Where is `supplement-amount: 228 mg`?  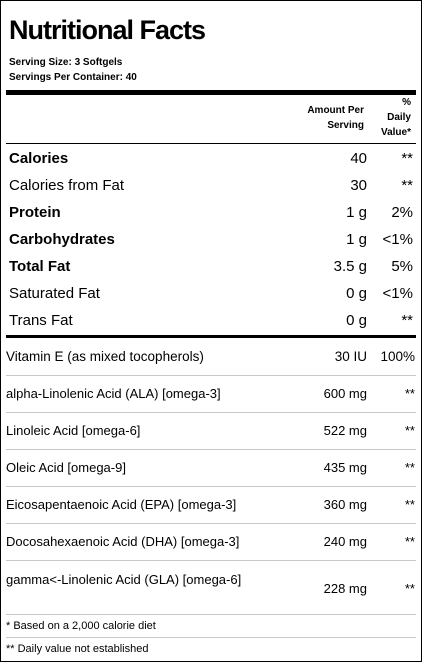 supplement-amount: 228 mg is located at coordinates (345, 588).